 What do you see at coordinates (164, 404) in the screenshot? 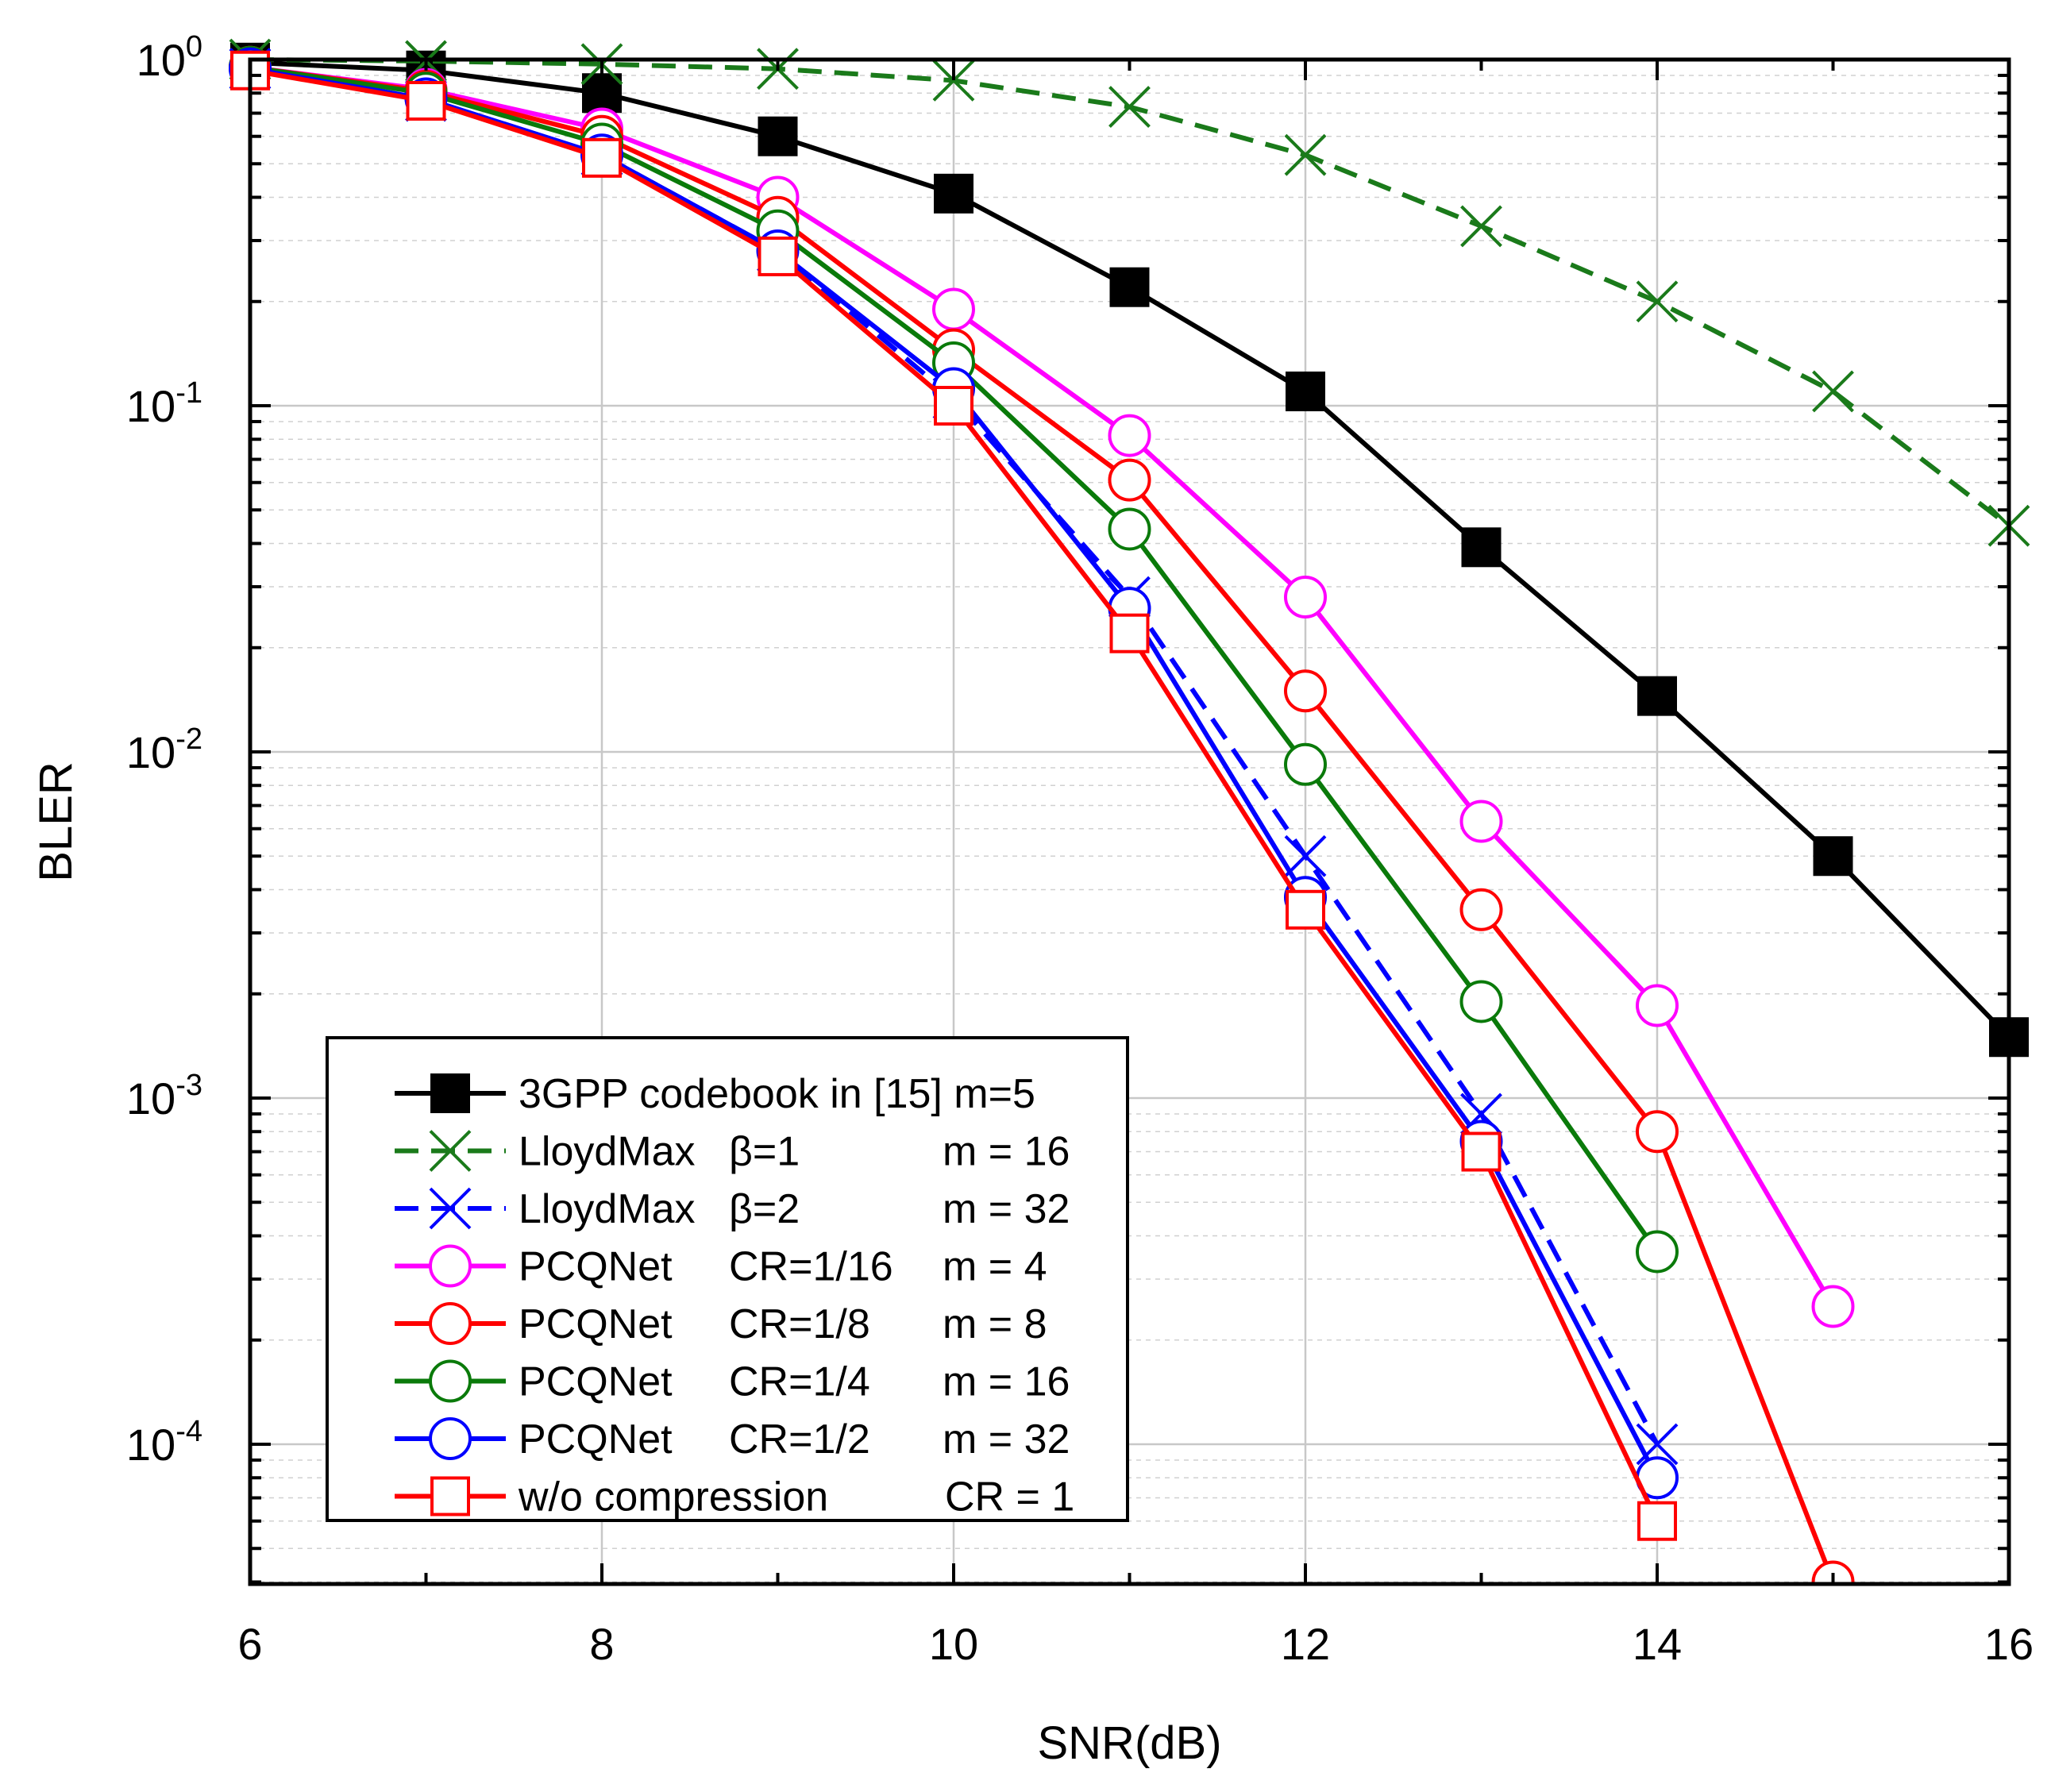
I see `y-tick-label: 10⁻¹` at bounding box center [164, 404].